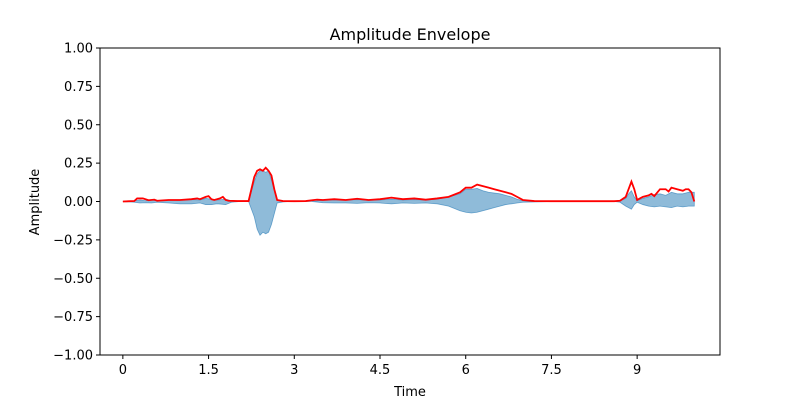  I want to click on x-tick-label: 7.5, so click(551, 370).